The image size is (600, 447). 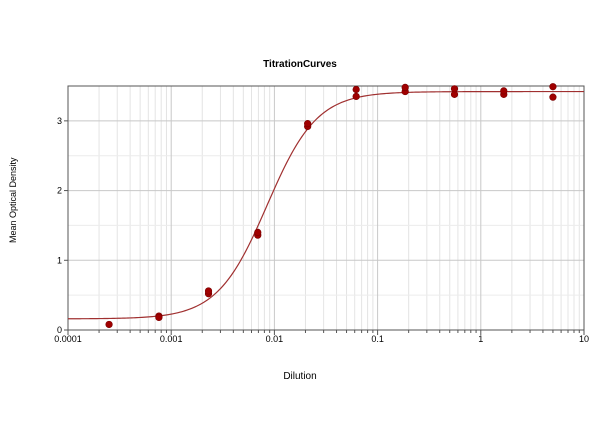 I want to click on x-tick-label: 0.01, so click(x=275, y=339).